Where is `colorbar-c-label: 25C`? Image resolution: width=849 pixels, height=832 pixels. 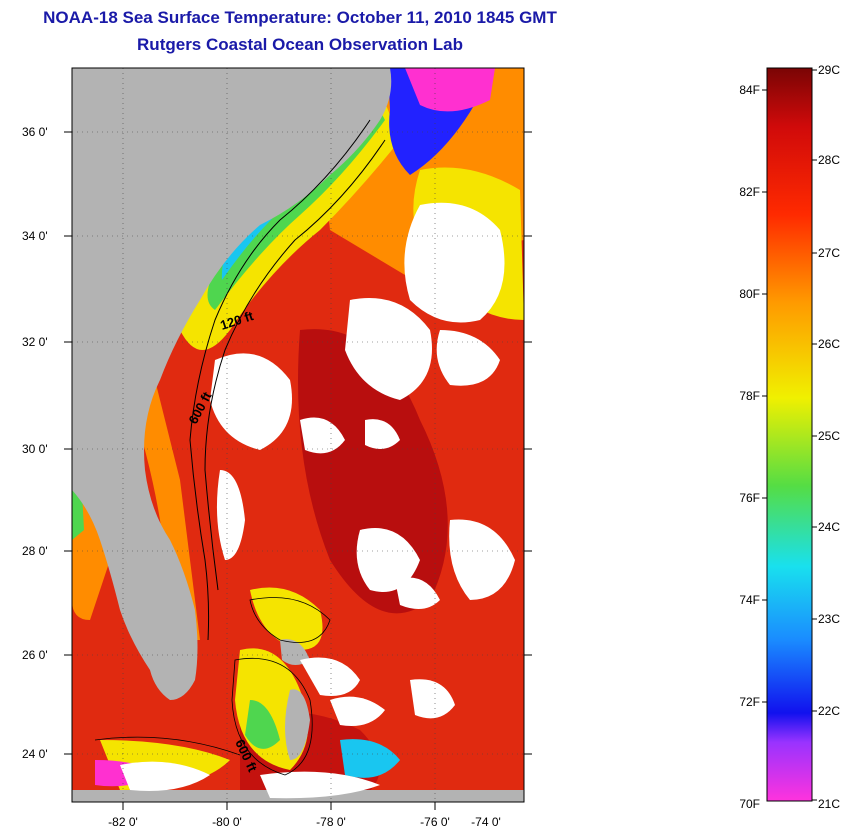 colorbar-c-label: 25C is located at coordinates (829, 436).